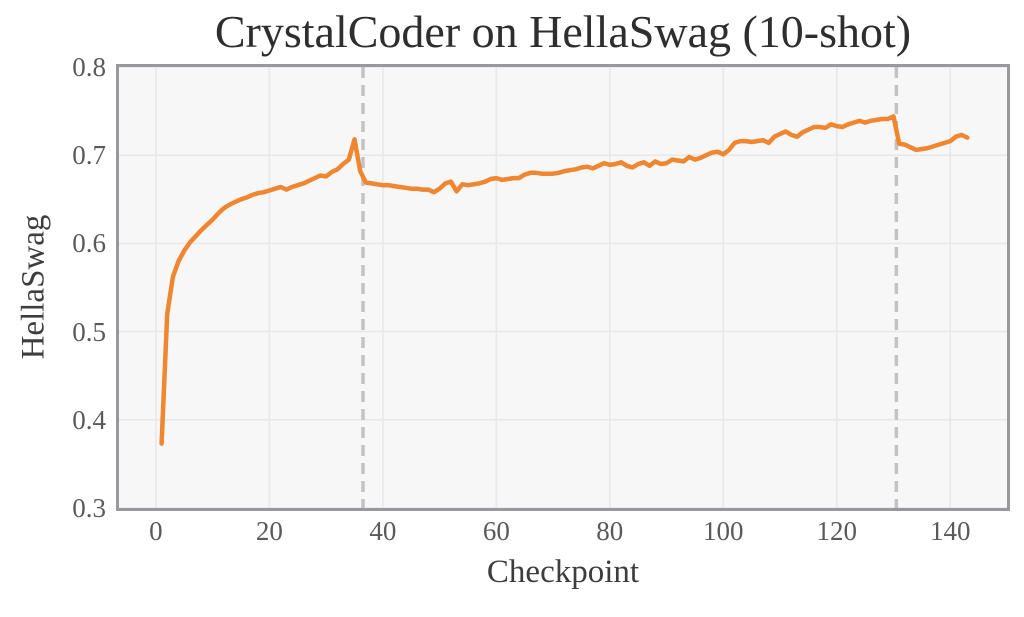  Describe the element at coordinates (89, 243) in the screenshot. I see `y-tick-label: 0.6` at that location.